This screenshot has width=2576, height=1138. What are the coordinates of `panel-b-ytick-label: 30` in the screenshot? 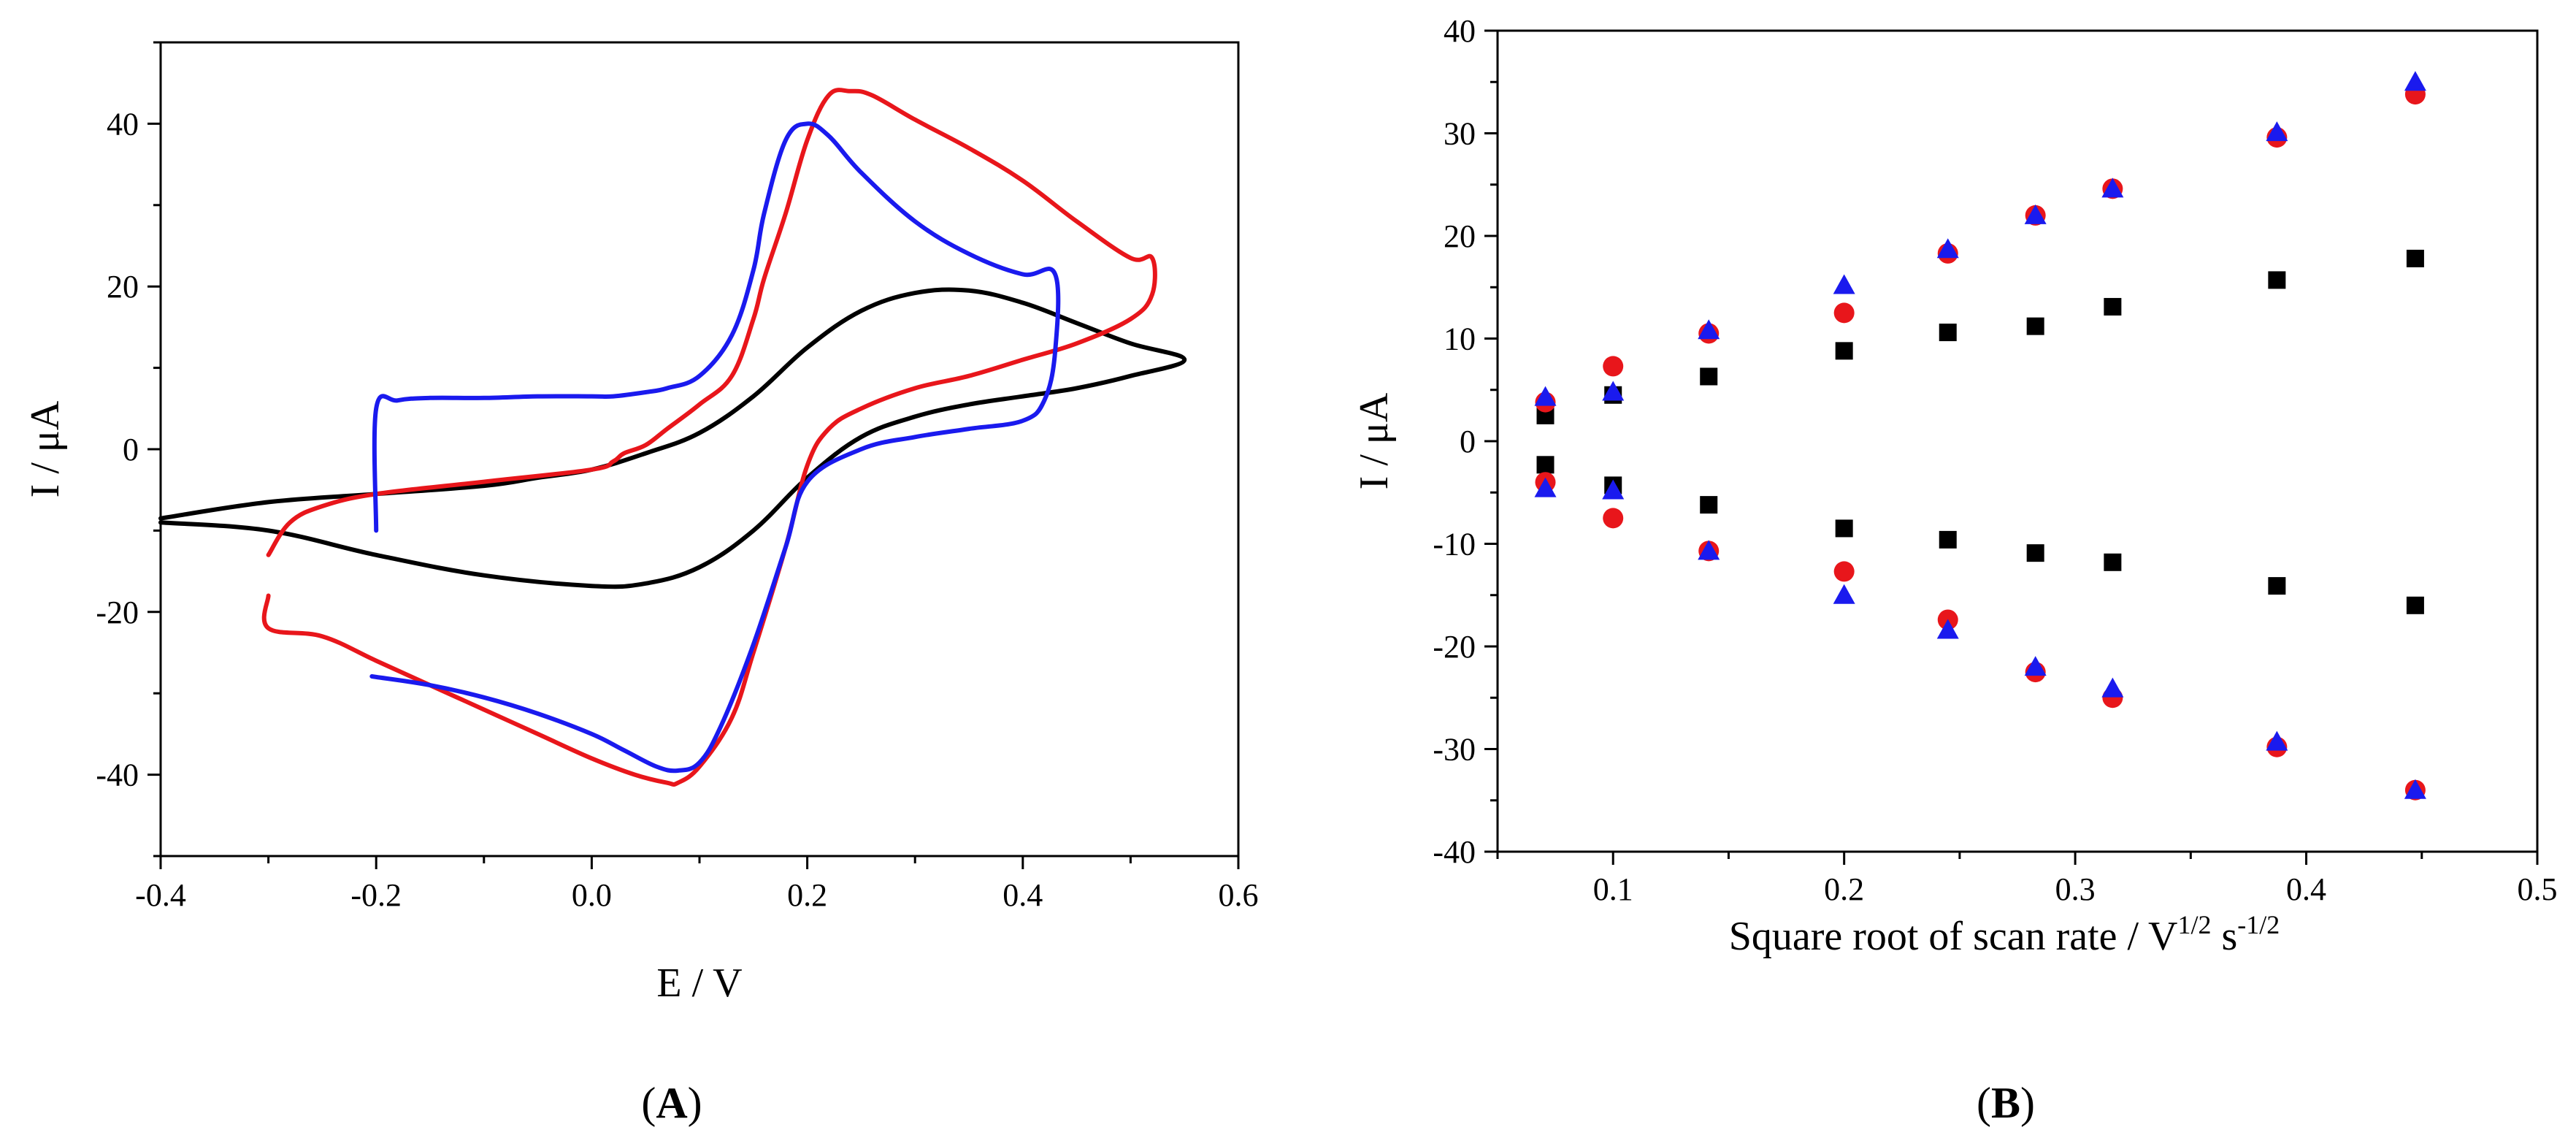 It's located at (1460, 134).